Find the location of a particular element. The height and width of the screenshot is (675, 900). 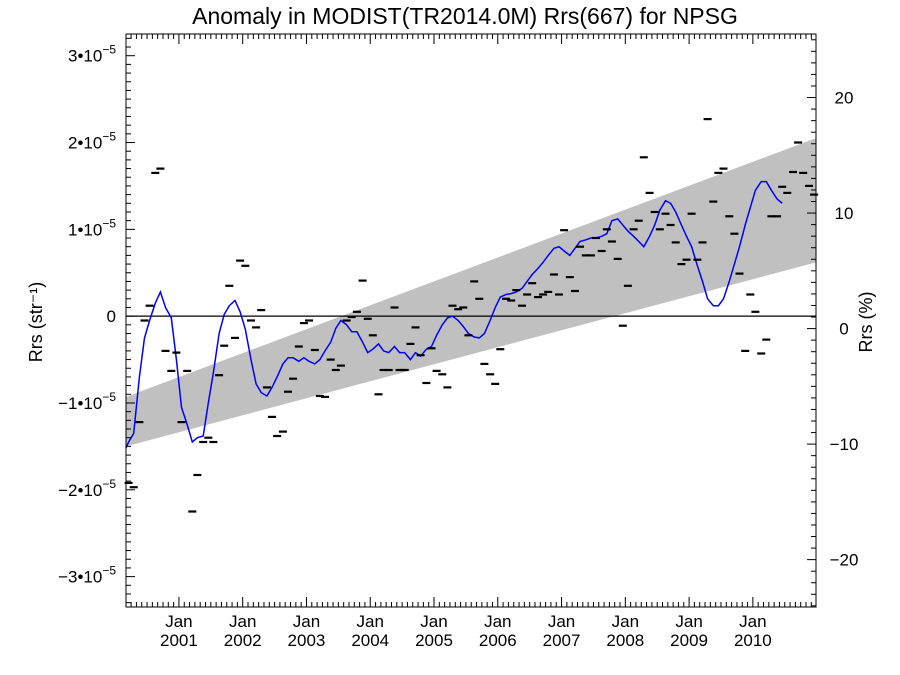

y-tick-label: 2•10−5 is located at coordinates (92, 141).